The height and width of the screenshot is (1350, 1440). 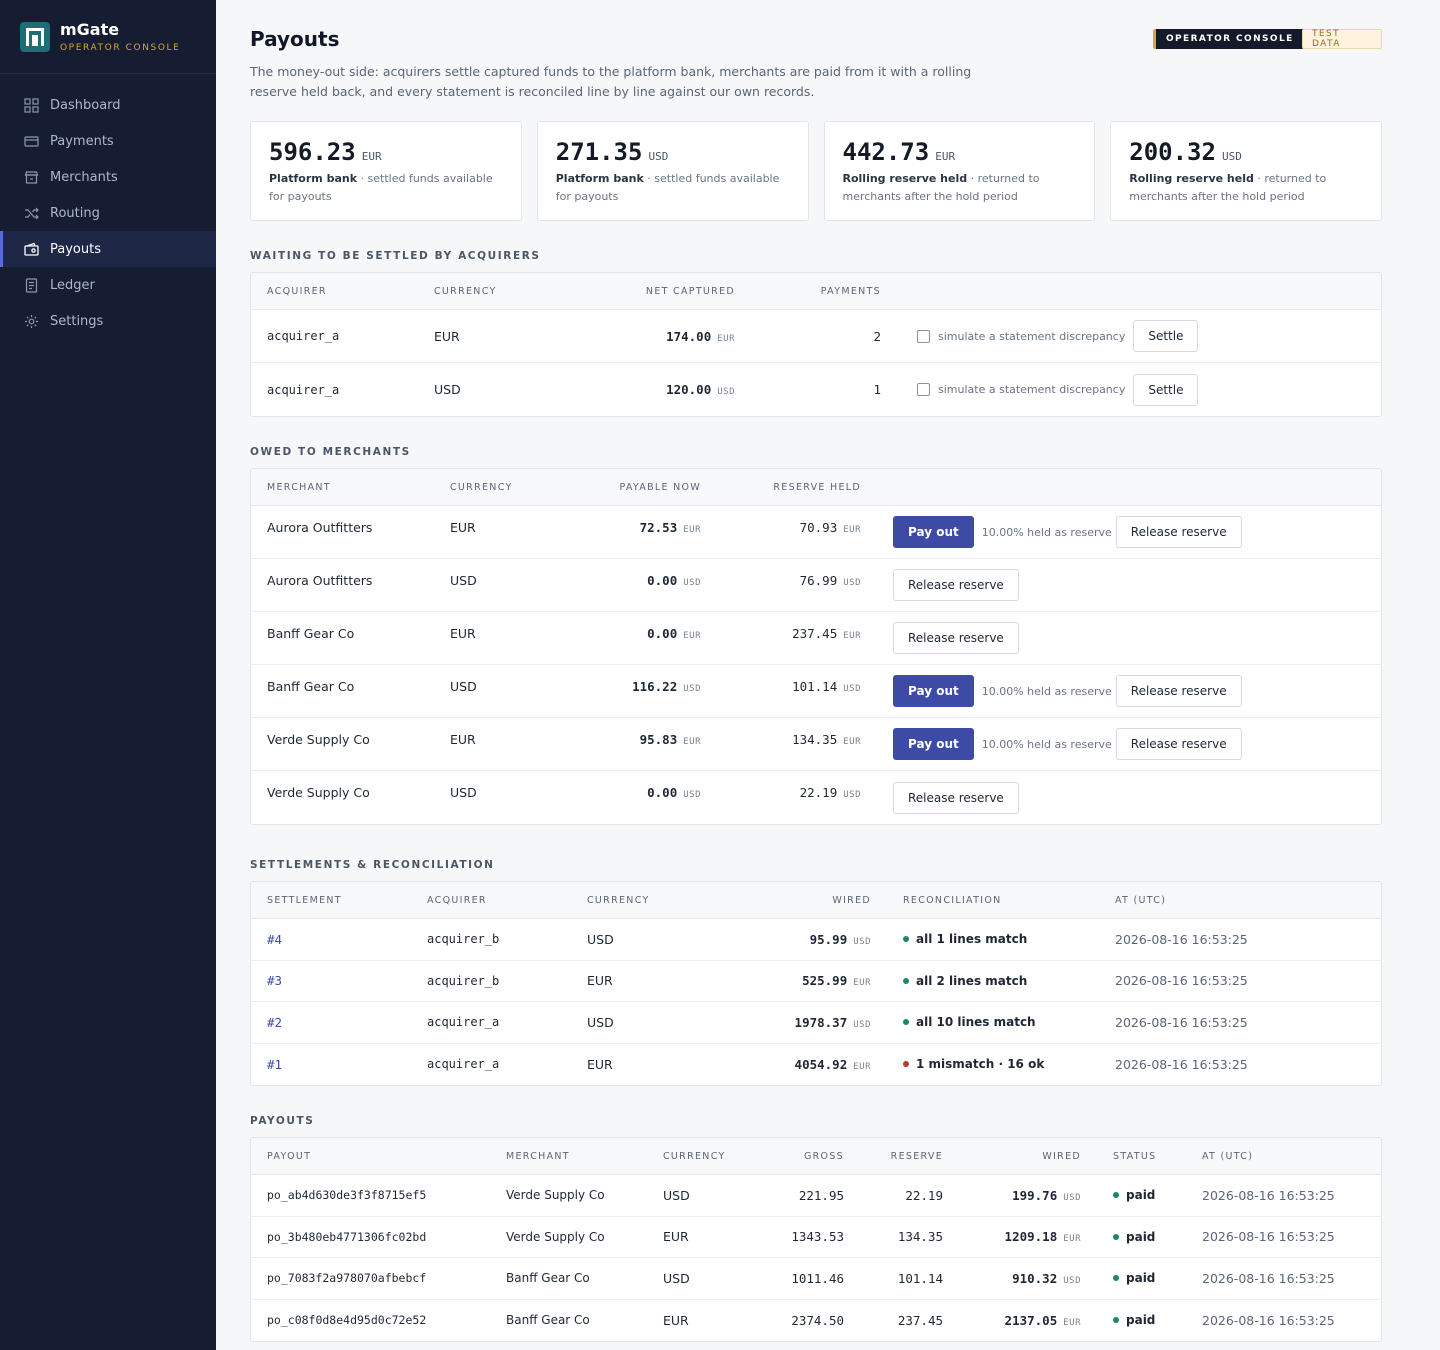 What do you see at coordinates (877, 336) in the screenshot?
I see `payments-count-cell: 2` at bounding box center [877, 336].